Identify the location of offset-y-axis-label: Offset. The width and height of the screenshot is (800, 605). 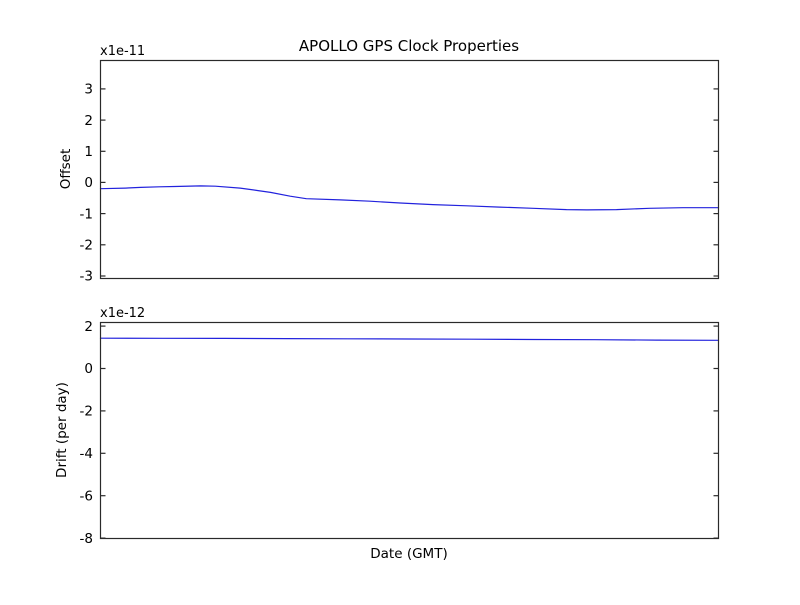
(66, 169).